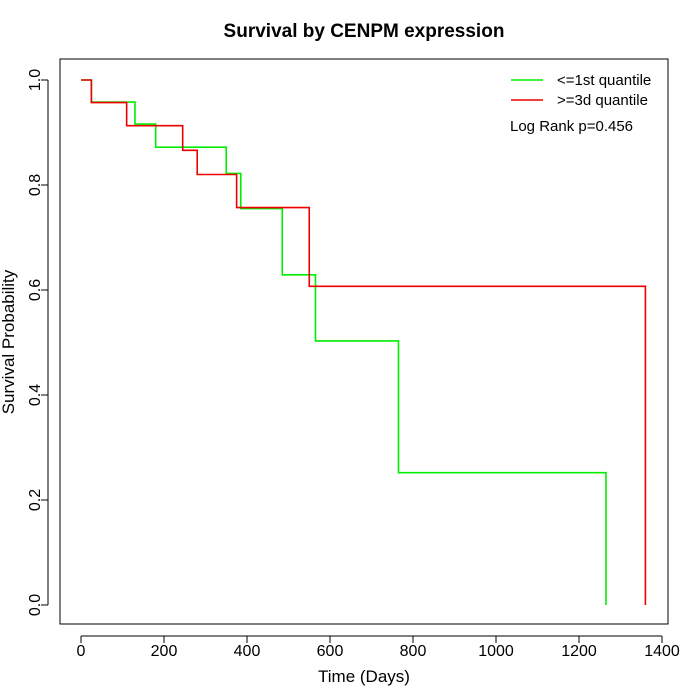 The height and width of the screenshot is (700, 700). Describe the element at coordinates (662, 651) in the screenshot. I see `x-tick-label: 1400` at that location.